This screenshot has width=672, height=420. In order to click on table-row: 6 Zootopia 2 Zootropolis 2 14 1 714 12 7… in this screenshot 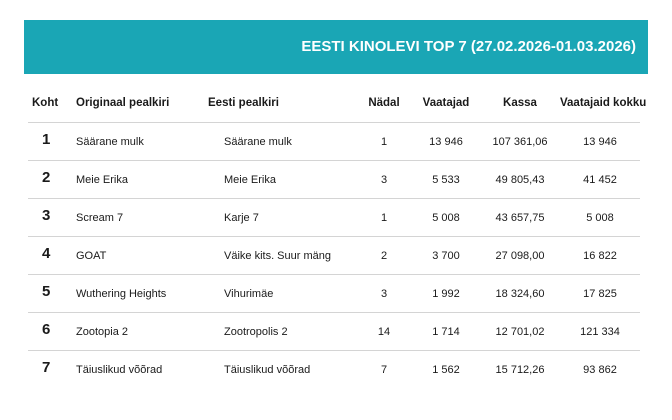, I will do `click(334, 331)`.